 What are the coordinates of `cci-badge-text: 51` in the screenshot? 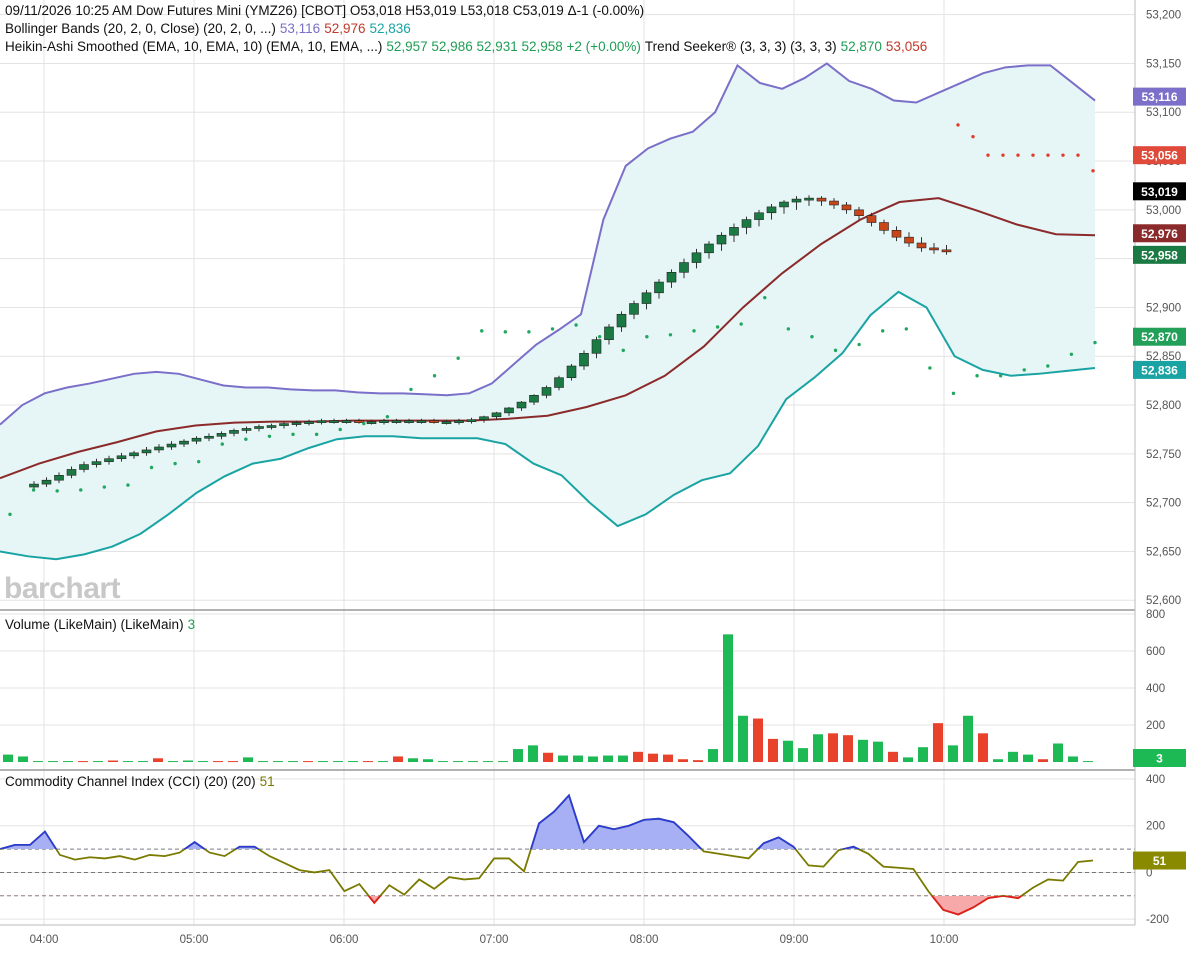 It's located at (1160, 861).